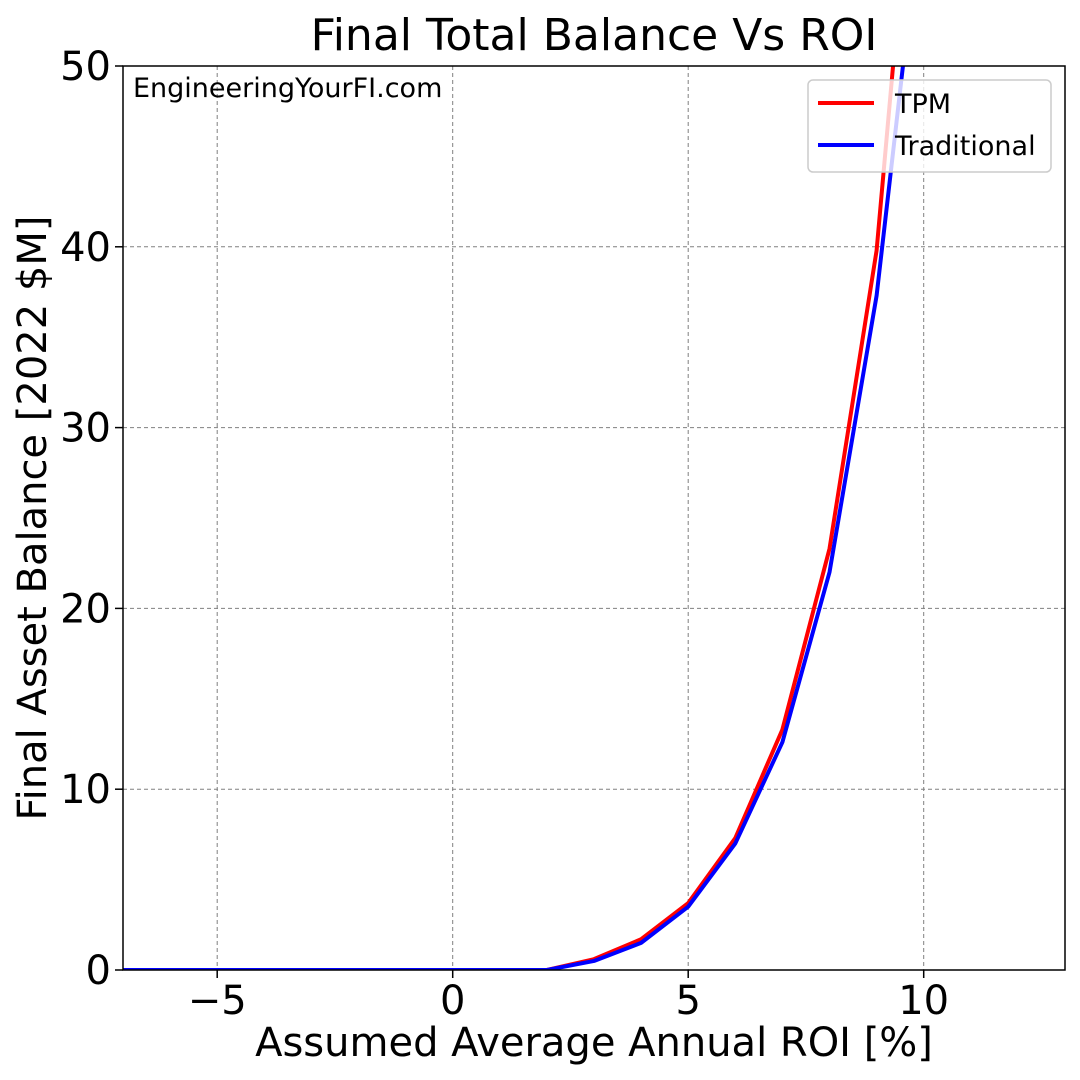 The height and width of the screenshot is (1080, 1080). Describe the element at coordinates (965, 146) in the screenshot. I see `legend-label-traditional: Traditional` at that location.